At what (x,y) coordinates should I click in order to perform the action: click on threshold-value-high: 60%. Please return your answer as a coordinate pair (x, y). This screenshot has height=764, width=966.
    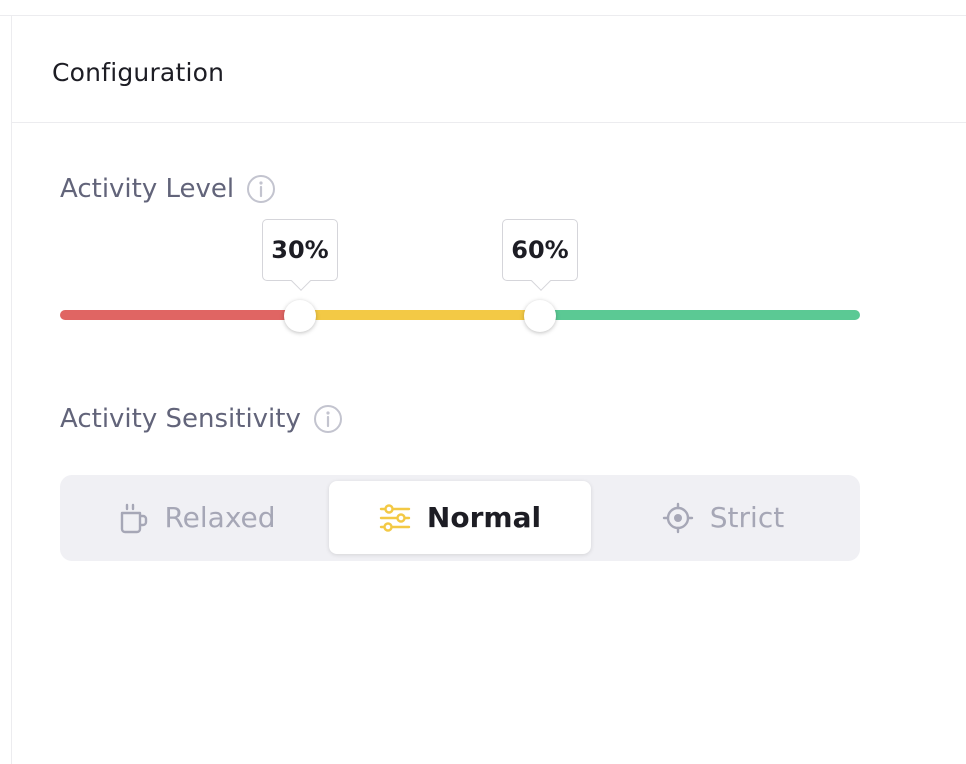
    Looking at the image, I should click on (540, 250).